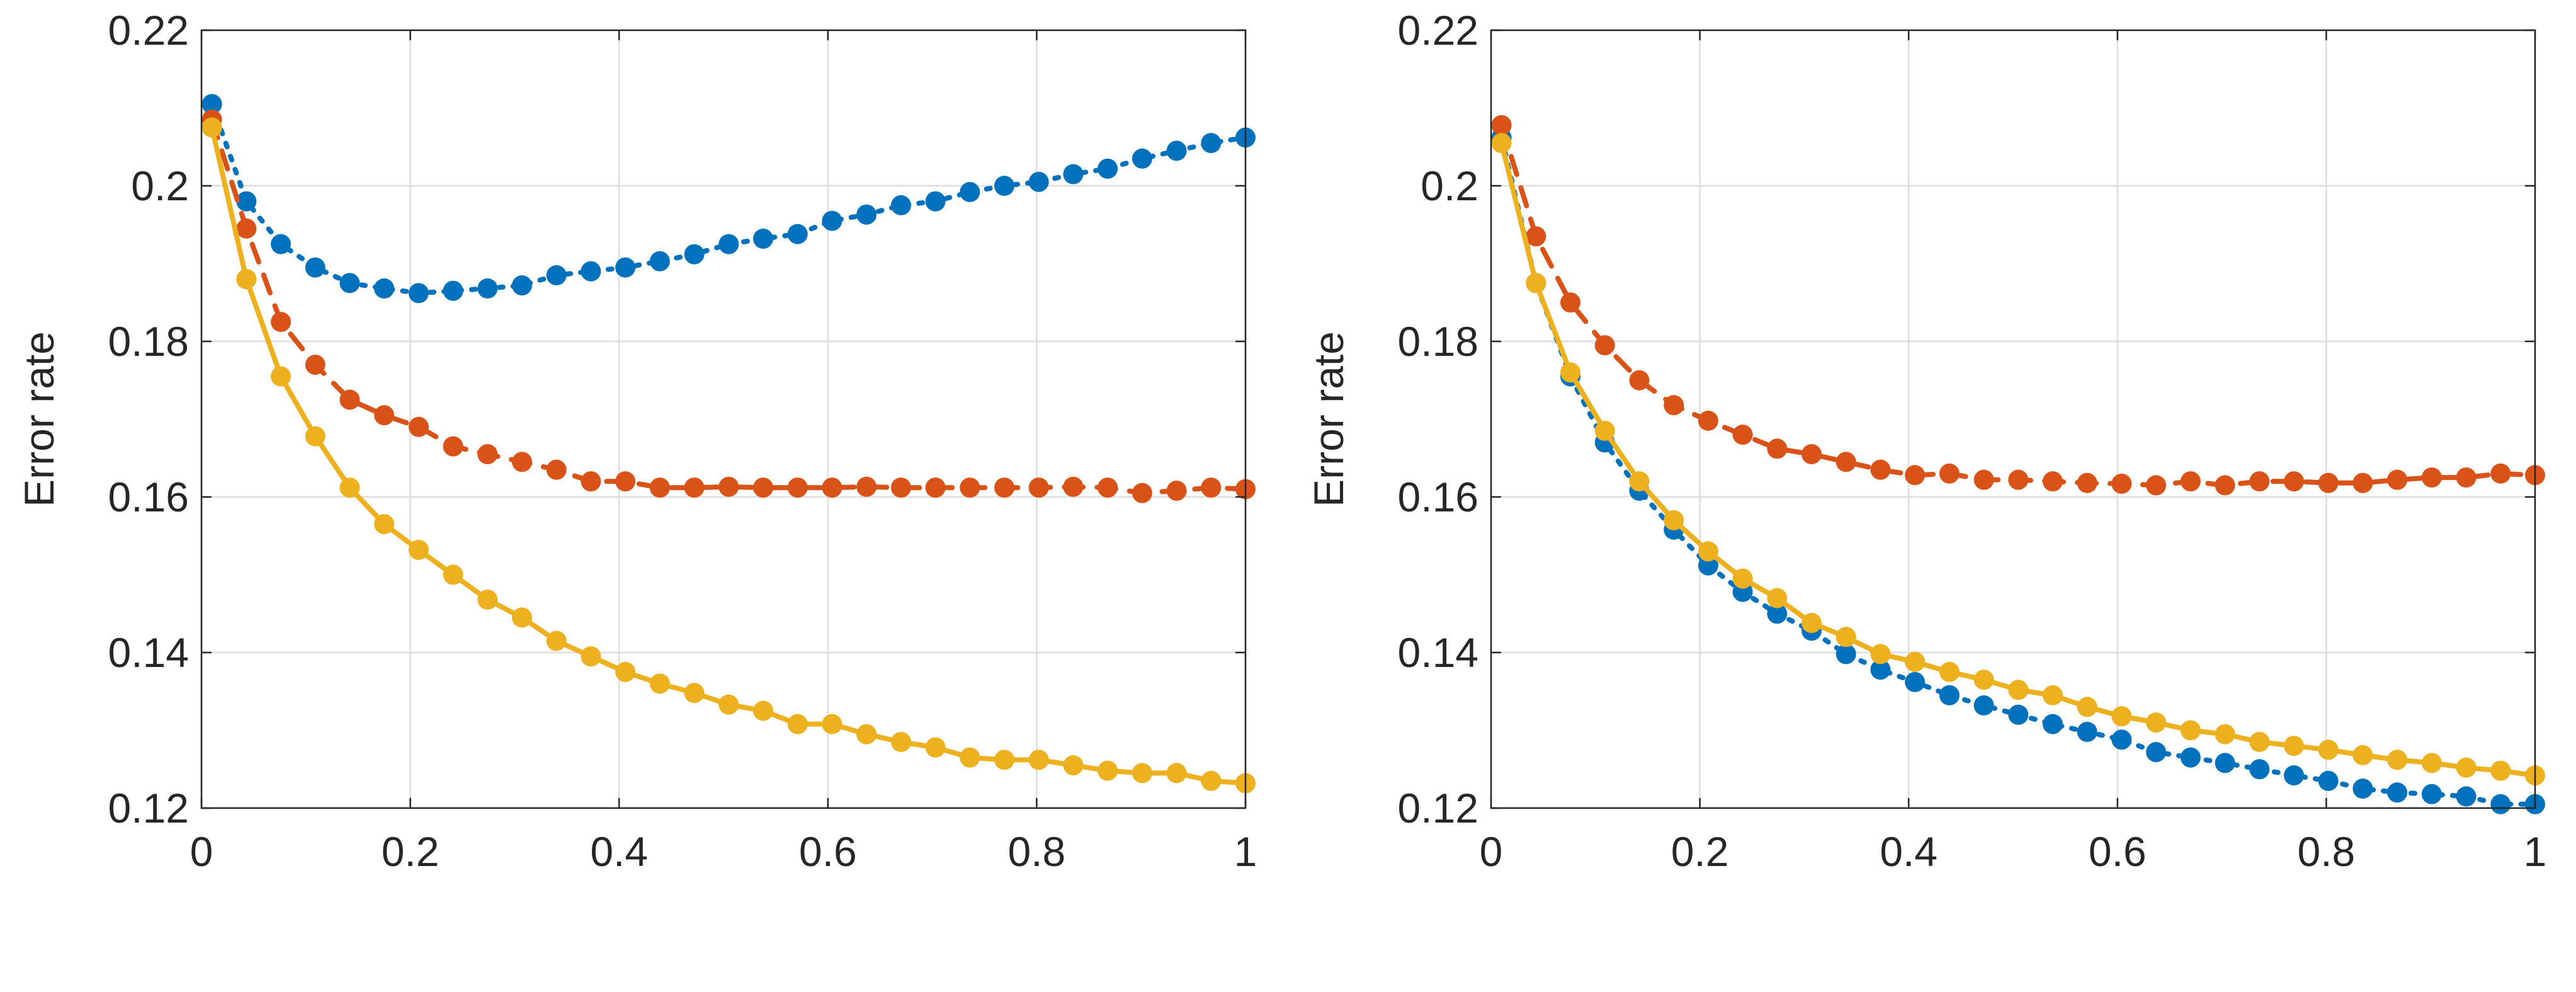 This screenshot has height=992, width=2576. Describe the element at coordinates (1909, 852) in the screenshot. I see `right-chart-xtick-label: 0.4` at that location.